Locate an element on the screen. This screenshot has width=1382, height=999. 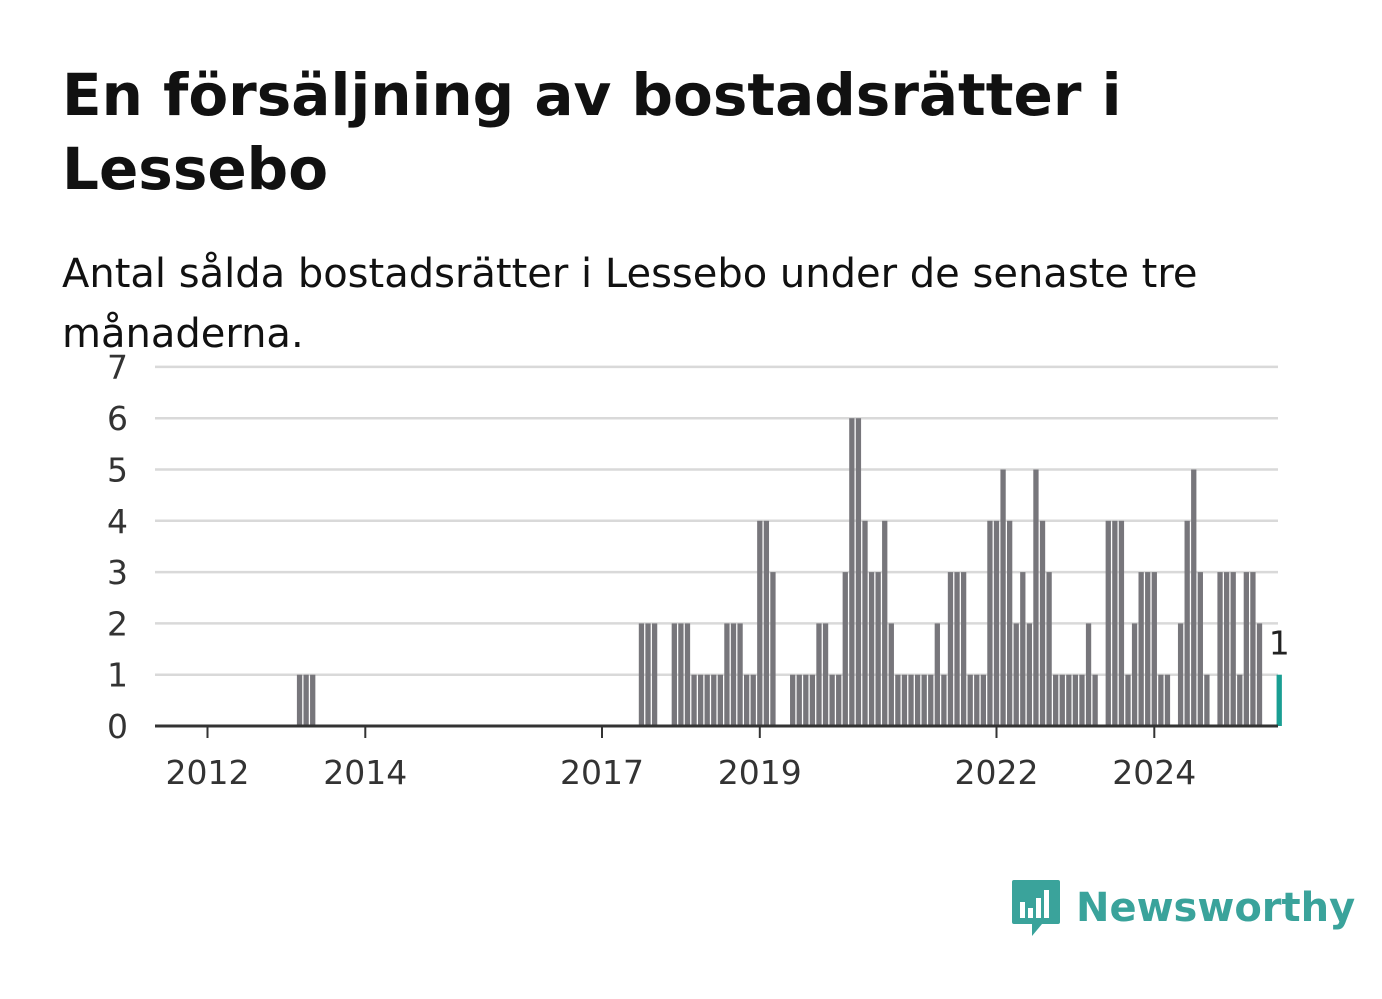
y-tick-label: 0 is located at coordinates (117, 726).